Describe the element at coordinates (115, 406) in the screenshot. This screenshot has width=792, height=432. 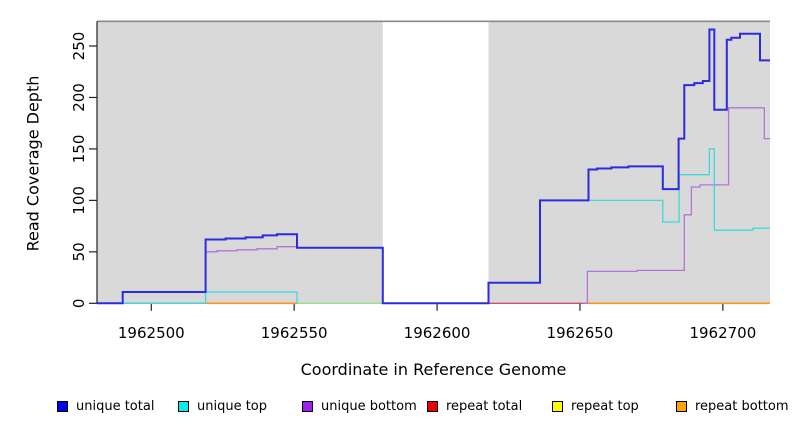
I see `legend-label: unique total` at that location.